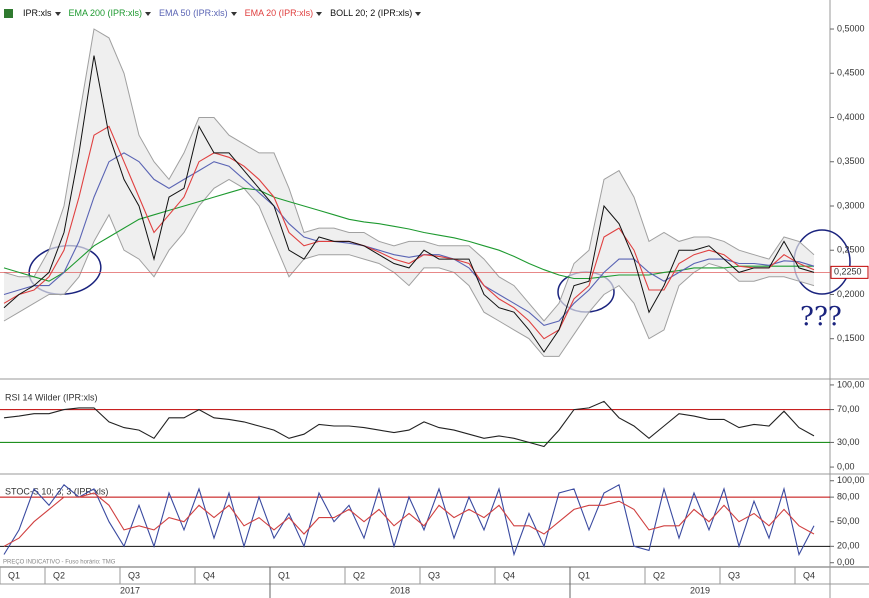  I want to click on y-tick-label: 0,2500, so click(851, 250).